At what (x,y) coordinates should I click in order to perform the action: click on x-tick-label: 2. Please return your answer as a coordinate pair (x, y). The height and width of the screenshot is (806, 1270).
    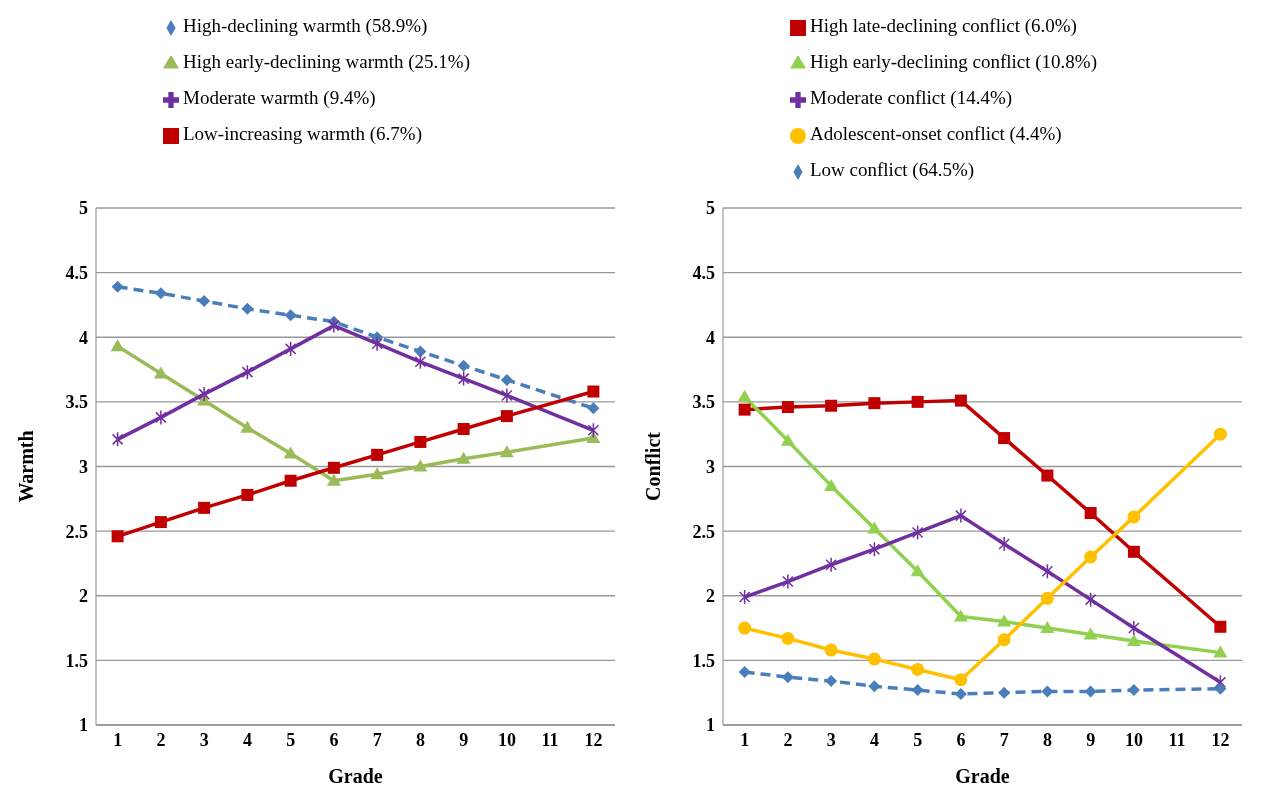
    Looking at the image, I should click on (788, 739).